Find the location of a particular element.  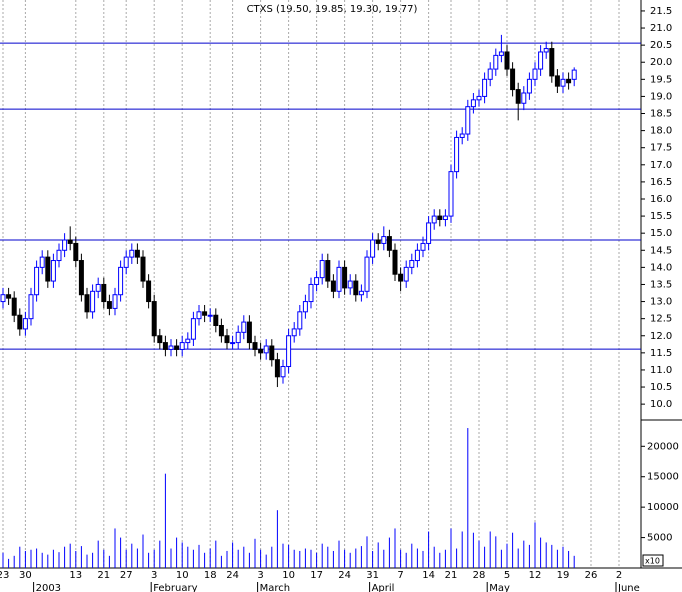

y-tick-label: 11.0 is located at coordinates (661, 370).